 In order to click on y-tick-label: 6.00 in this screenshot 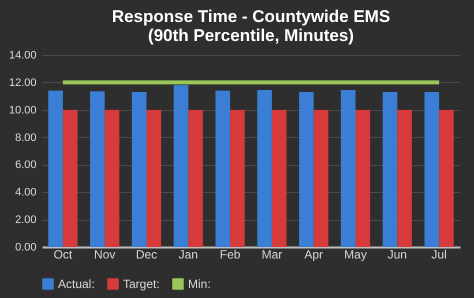, I will do `click(25, 165)`.